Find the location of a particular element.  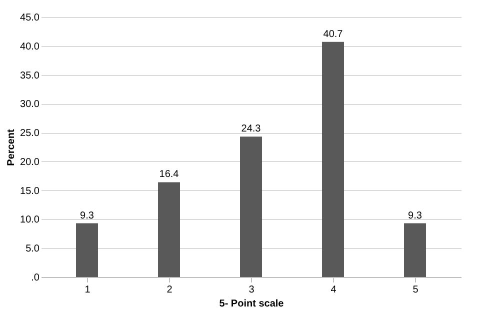

y-tick-label: 15.0 is located at coordinates (30, 191).